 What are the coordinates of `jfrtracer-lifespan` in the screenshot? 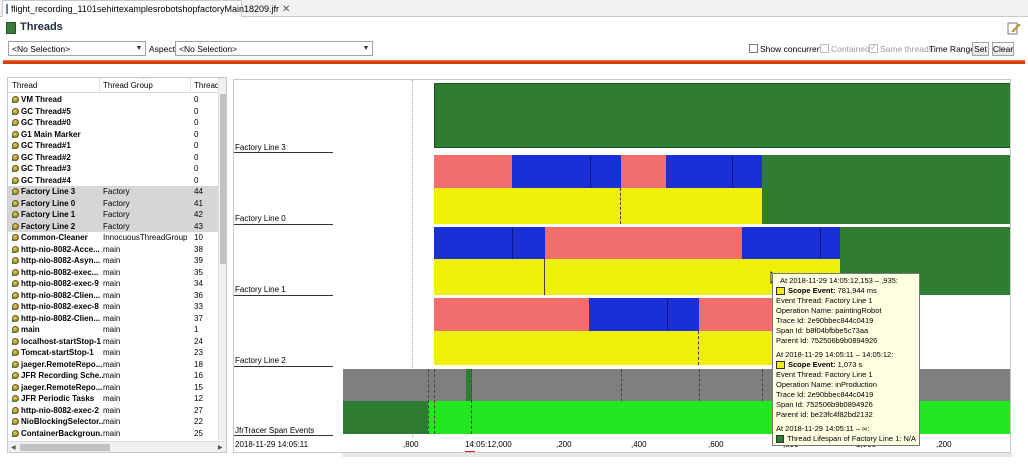 It's located at (385, 417).